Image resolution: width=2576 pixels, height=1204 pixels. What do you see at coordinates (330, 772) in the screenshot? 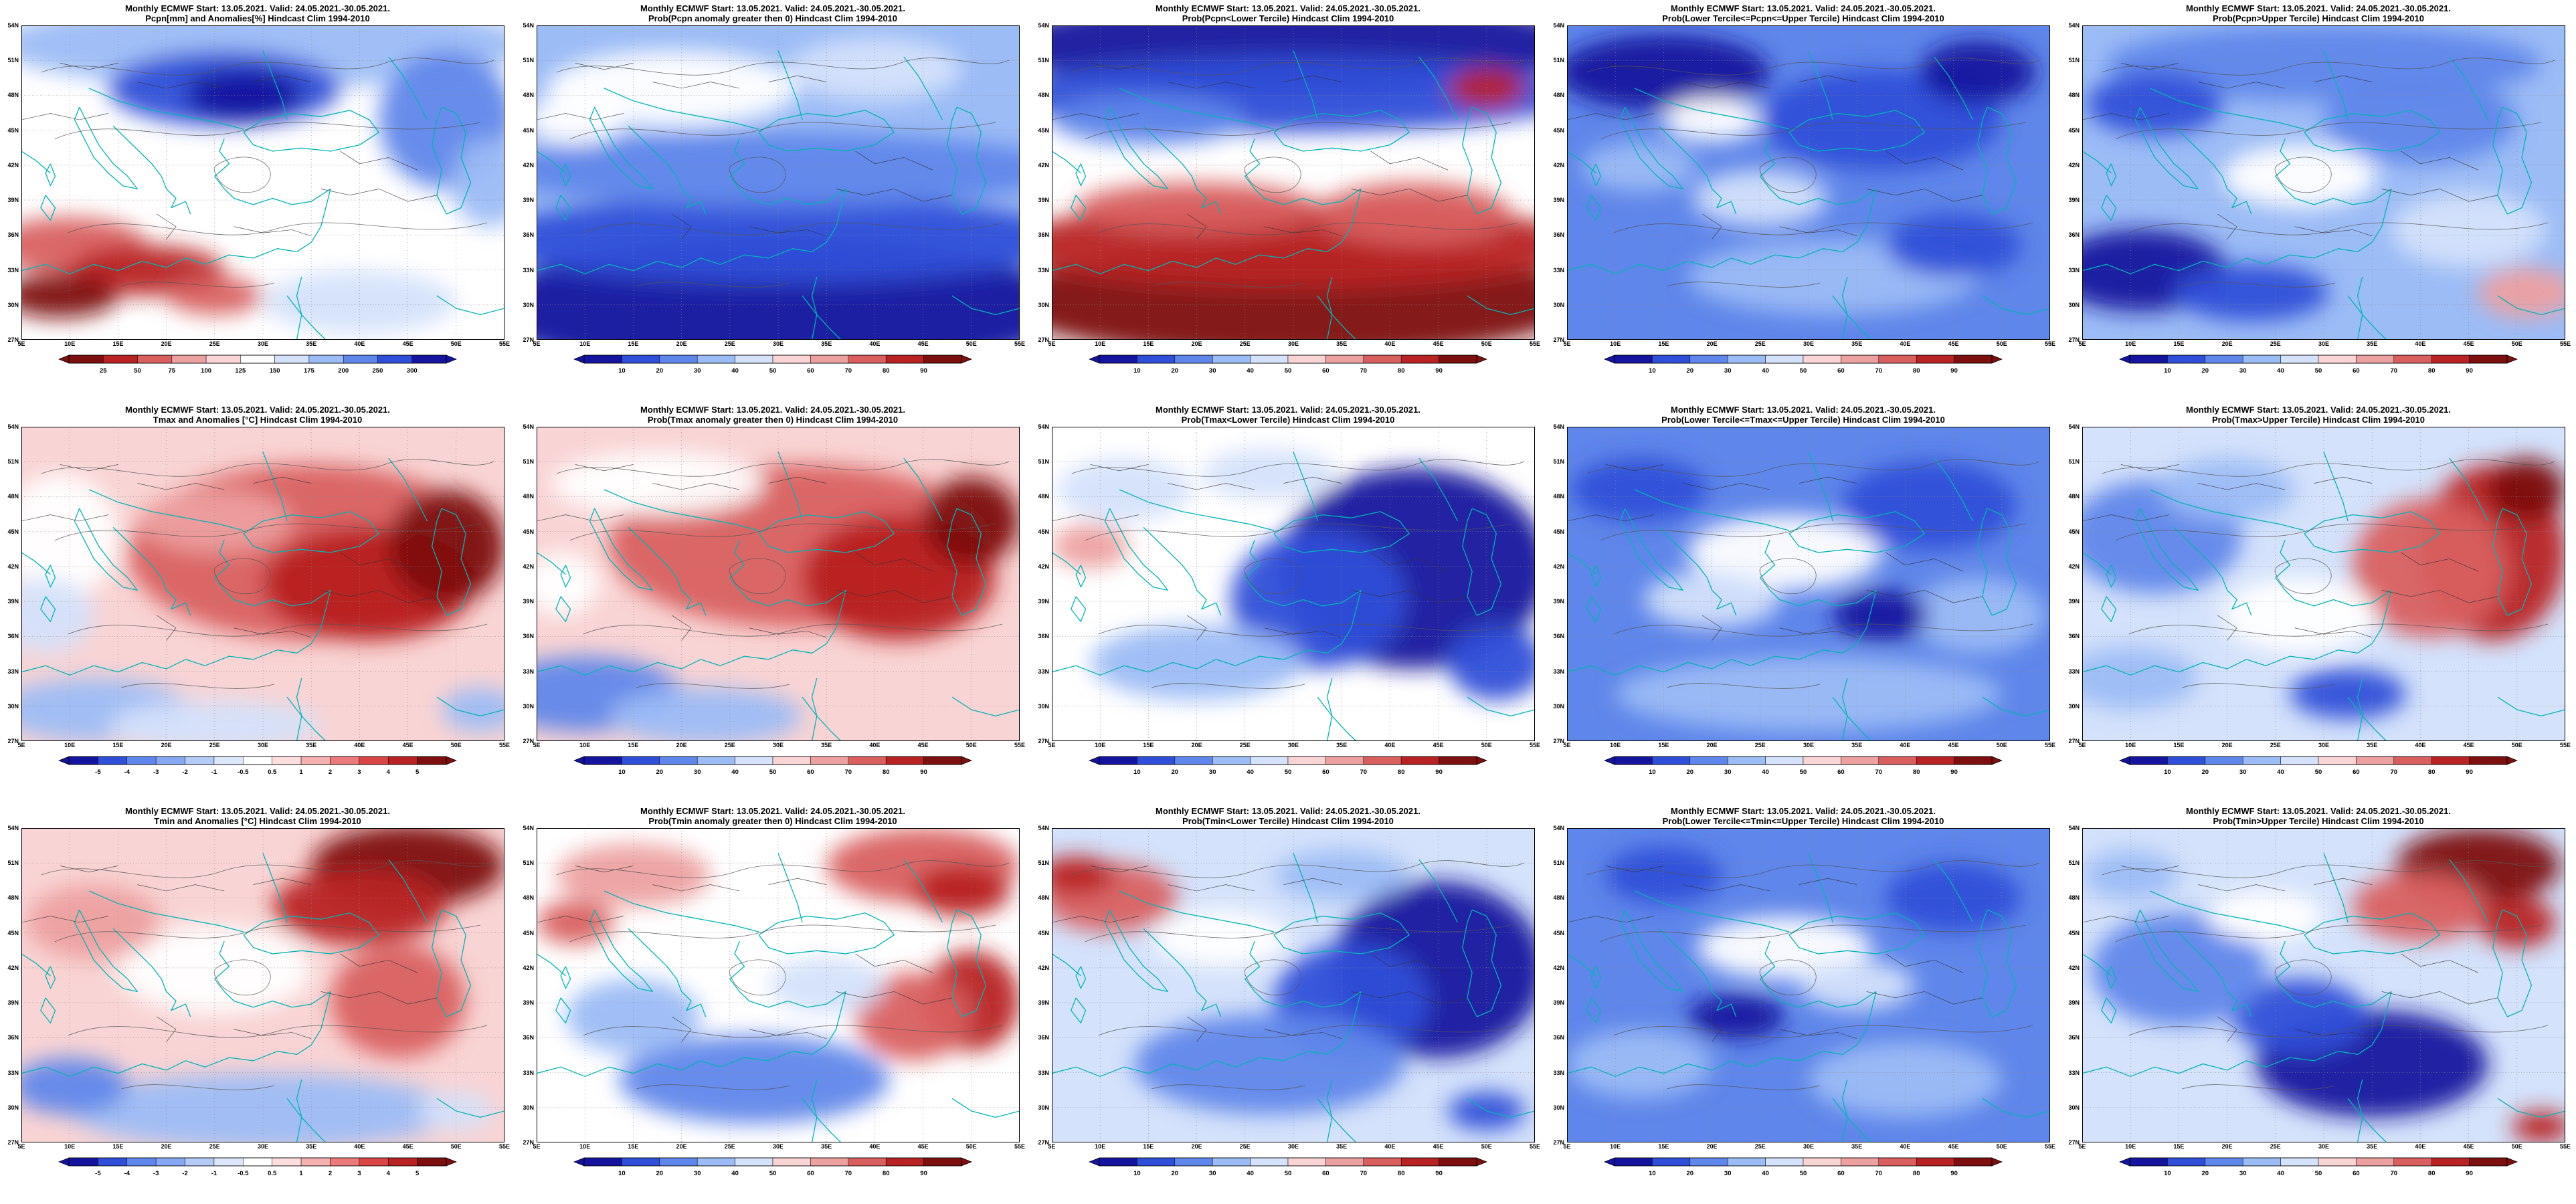
I see `colorbar-tick-label: 2` at bounding box center [330, 772].